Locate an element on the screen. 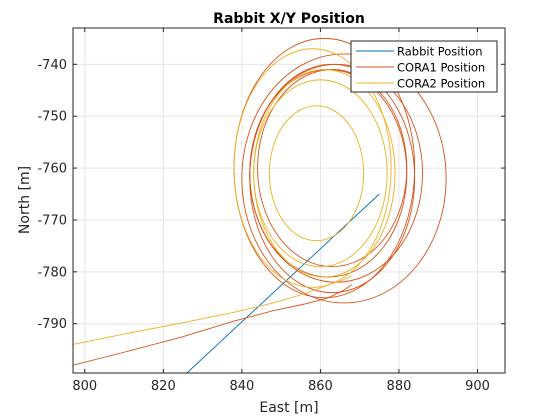 The width and height of the screenshot is (560, 420). y-tick-label: -740 is located at coordinates (52, 65).